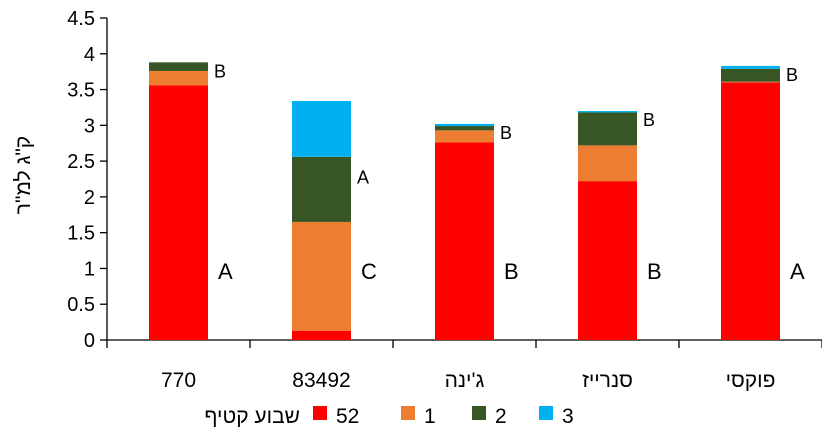  Describe the element at coordinates (89, 198) in the screenshot. I see `y-tick-label: 2` at that location.